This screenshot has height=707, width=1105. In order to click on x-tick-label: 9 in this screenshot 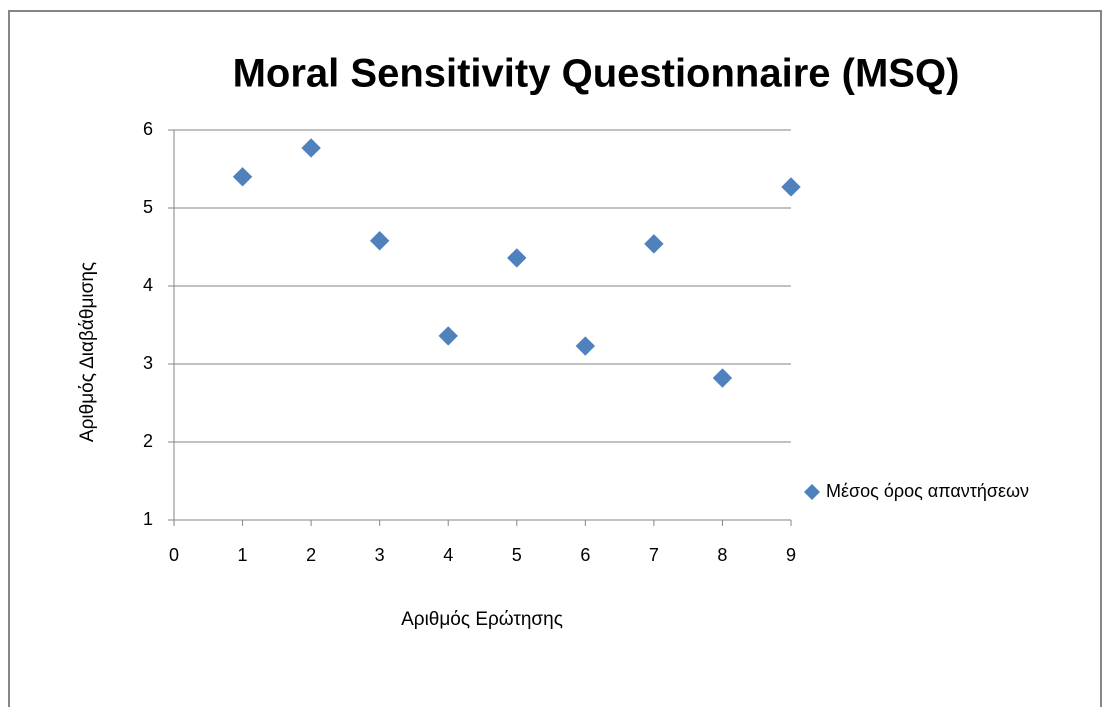, I will do `click(791, 555)`.